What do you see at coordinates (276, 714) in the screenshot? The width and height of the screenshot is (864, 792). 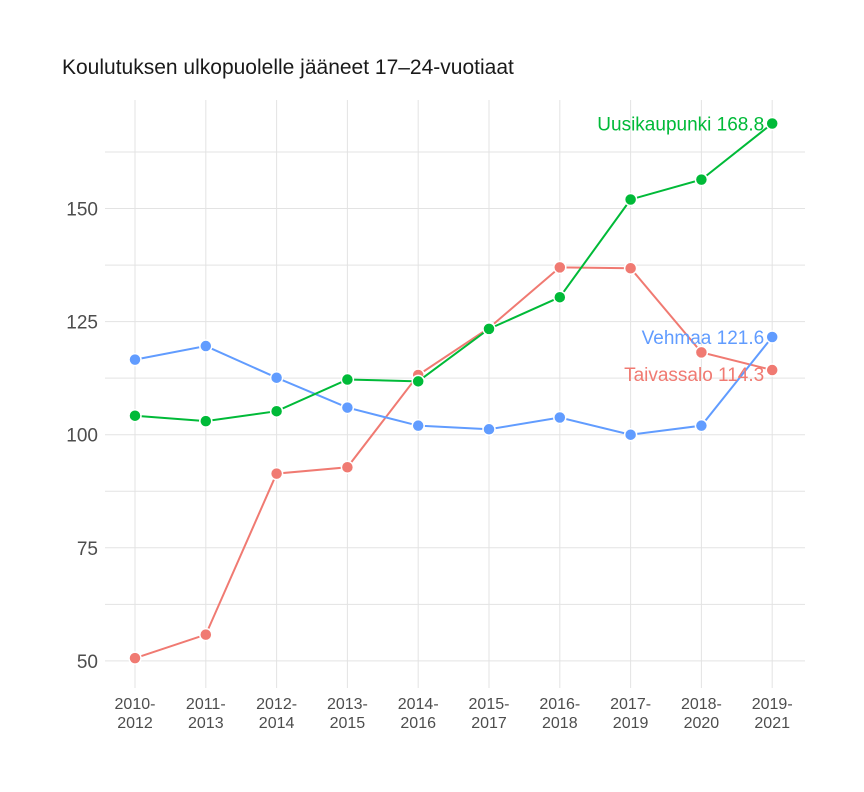 I see `x-tick-label: 2012-2014` at bounding box center [276, 714].